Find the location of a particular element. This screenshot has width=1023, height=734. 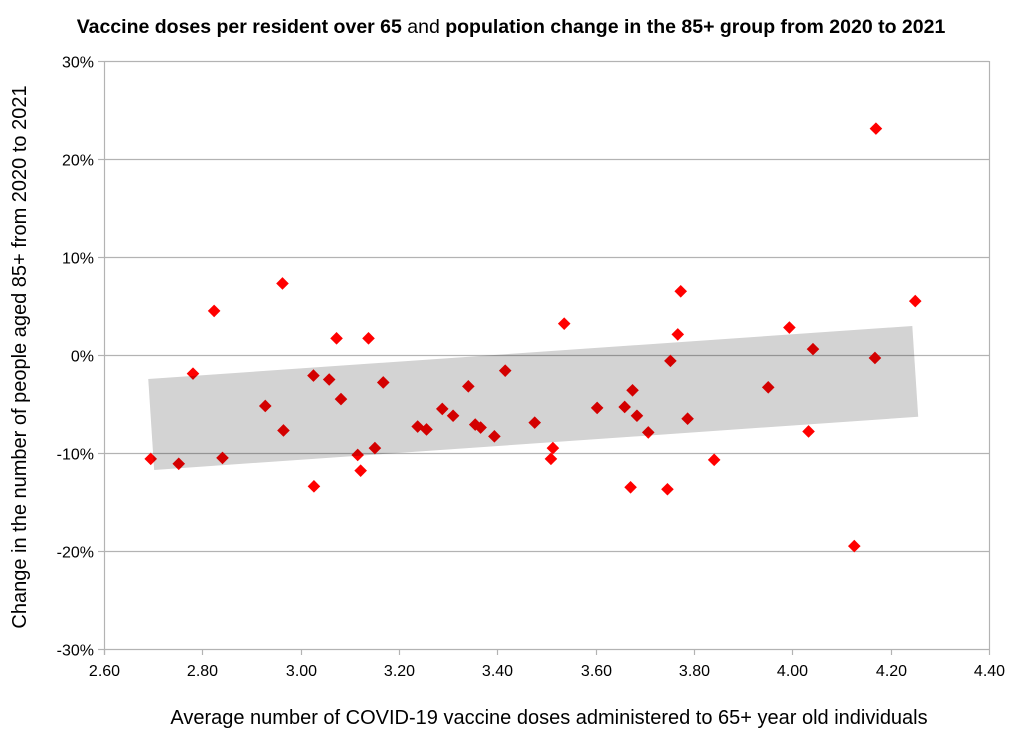

y-tick-label: -10% is located at coordinates (75, 455).